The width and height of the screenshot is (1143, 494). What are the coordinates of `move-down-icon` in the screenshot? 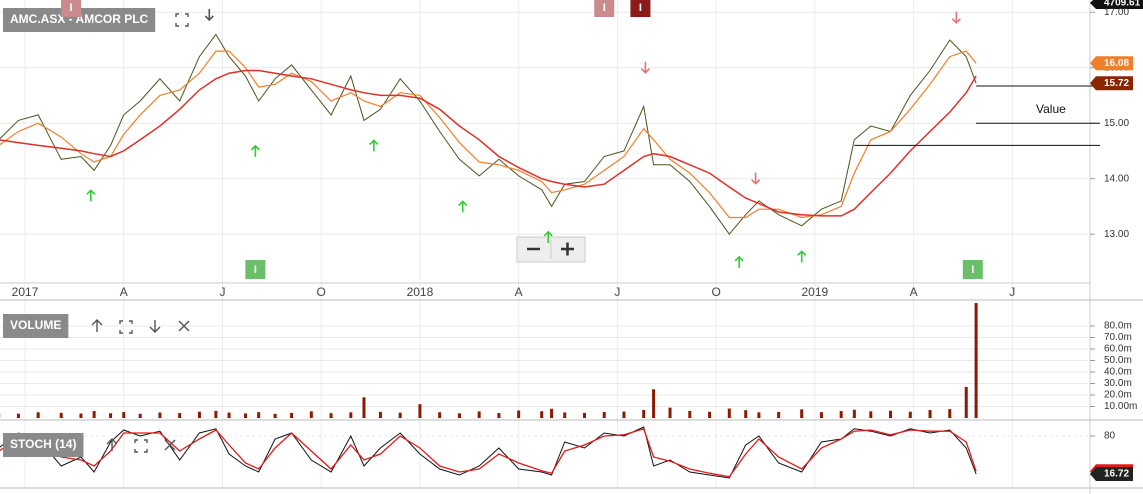 It's located at (155, 326).